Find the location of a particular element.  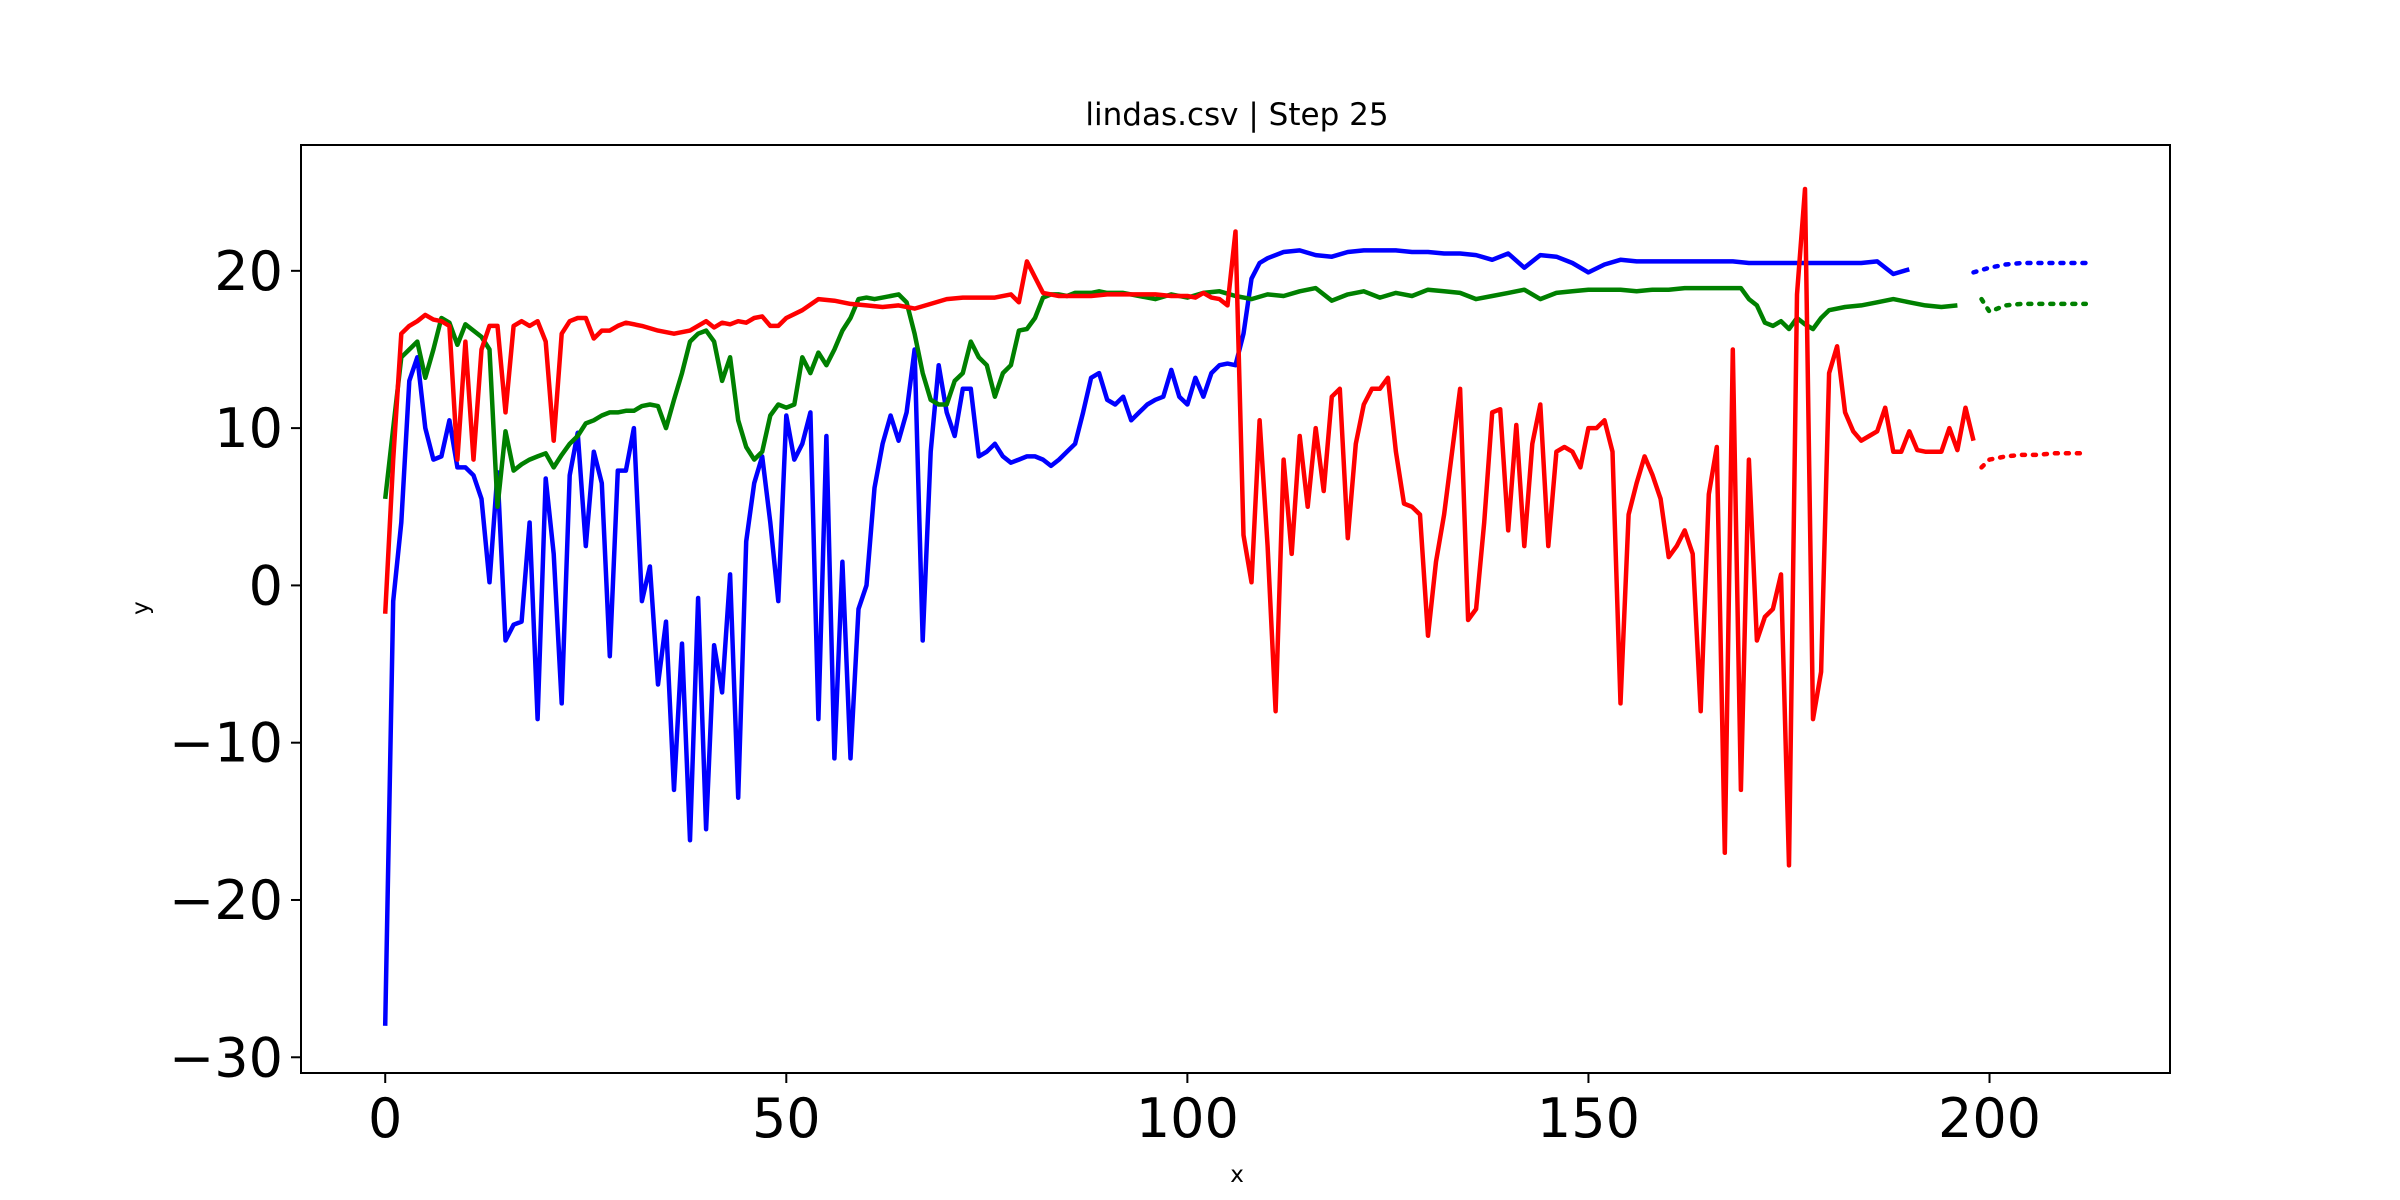

series-line-green is located at coordinates (1170, 397).